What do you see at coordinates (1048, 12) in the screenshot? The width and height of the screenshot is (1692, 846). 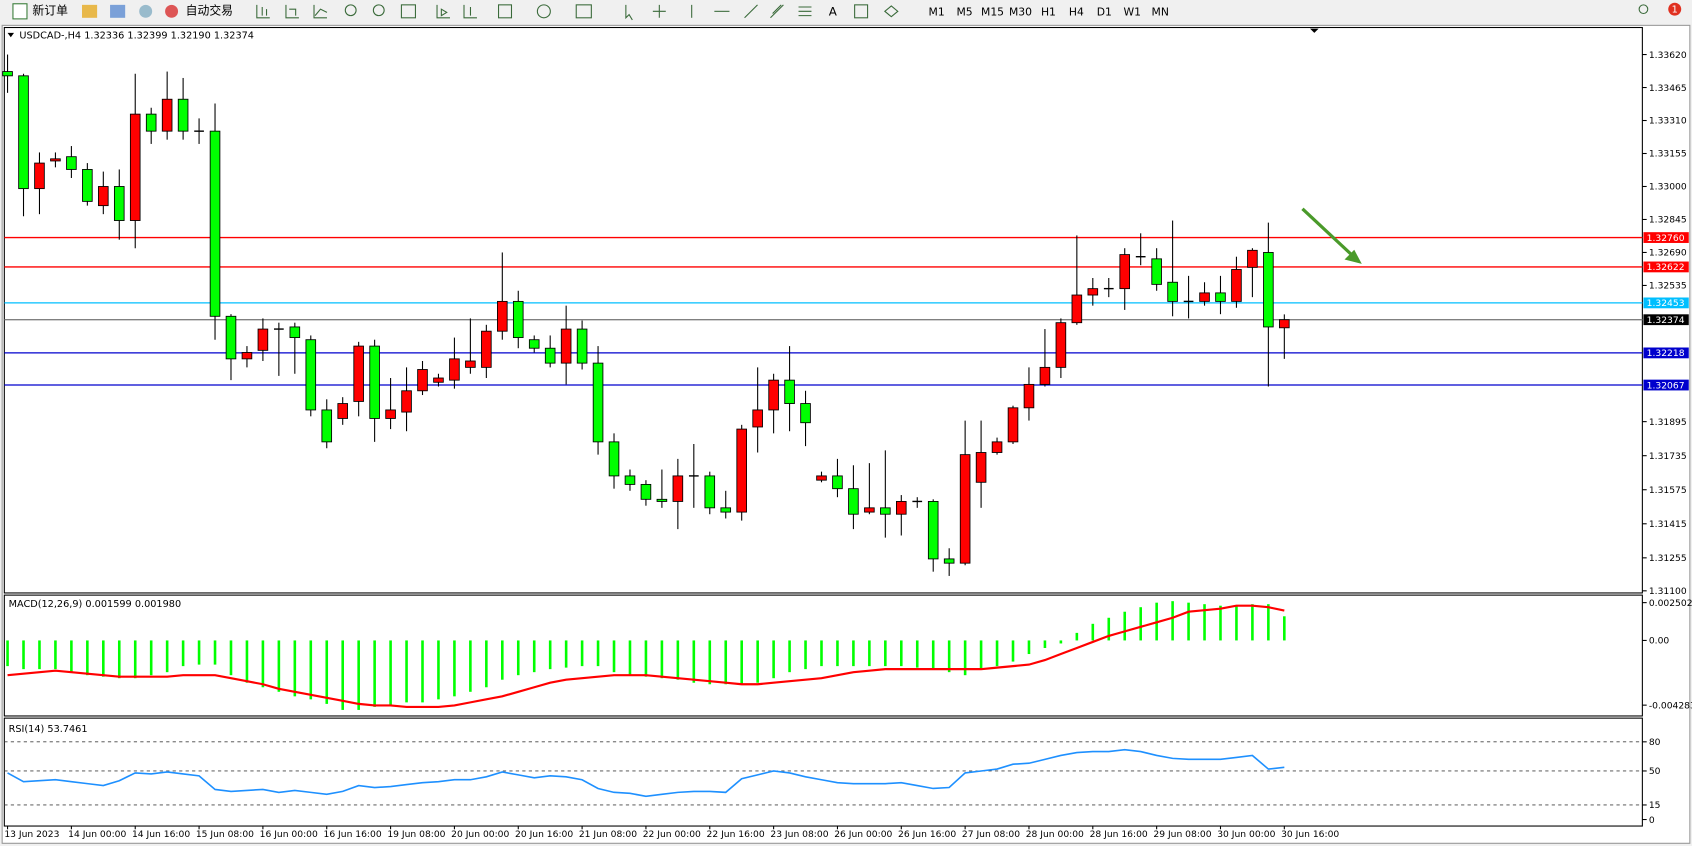 I see `timeframe: H1` at bounding box center [1048, 12].